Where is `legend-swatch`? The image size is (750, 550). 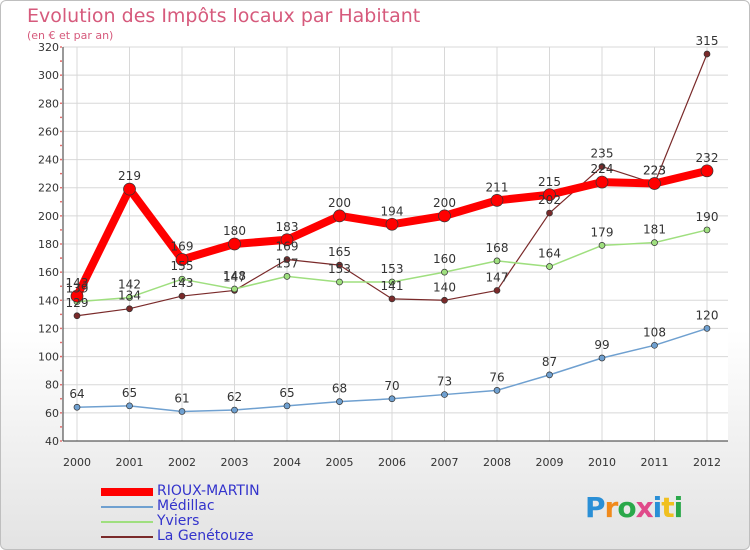 legend-swatch is located at coordinates (127, 537).